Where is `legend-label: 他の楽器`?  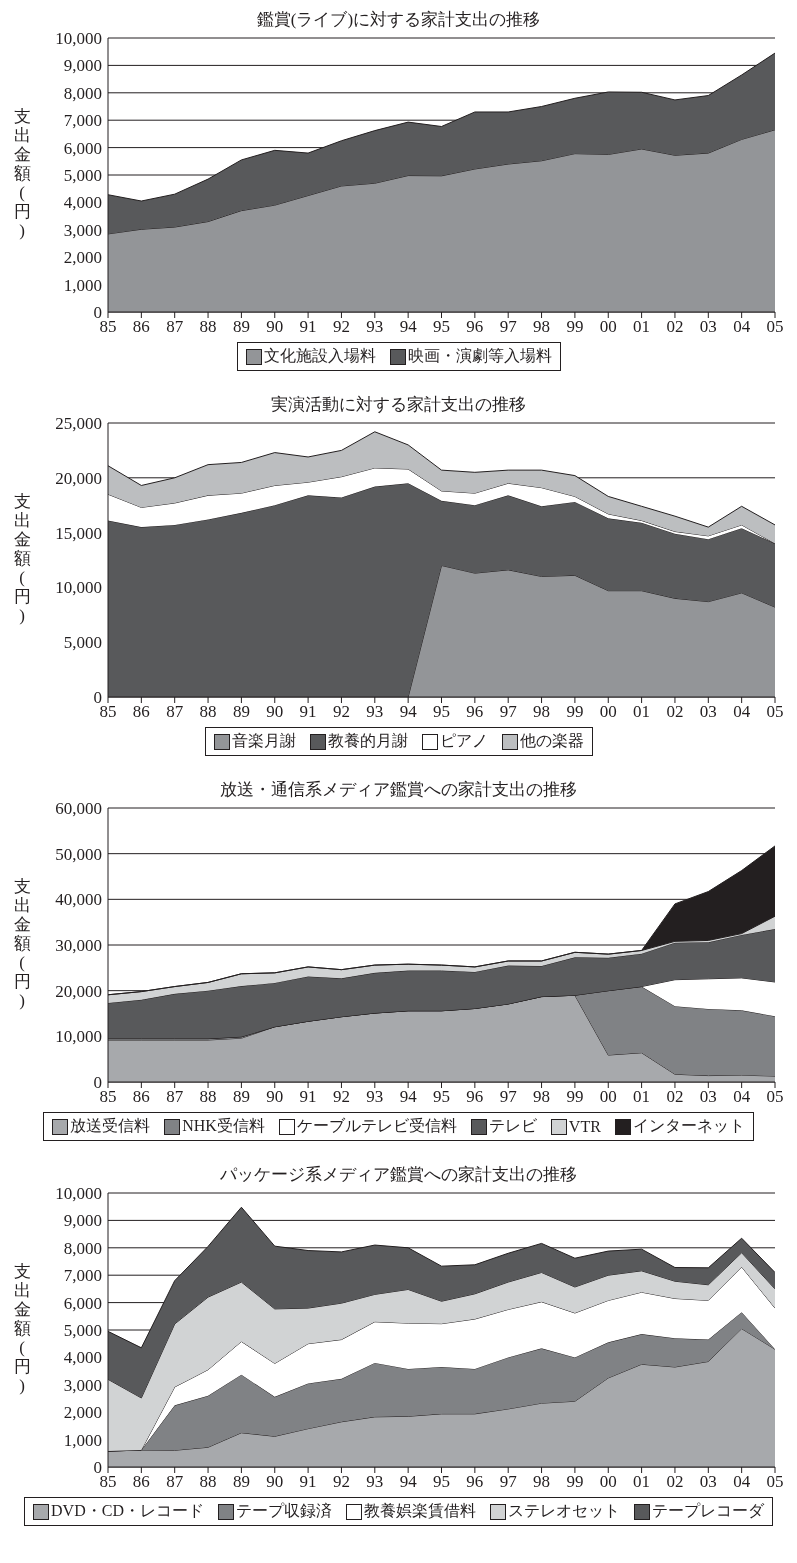 legend-label: 他の楽器 is located at coordinates (551, 741).